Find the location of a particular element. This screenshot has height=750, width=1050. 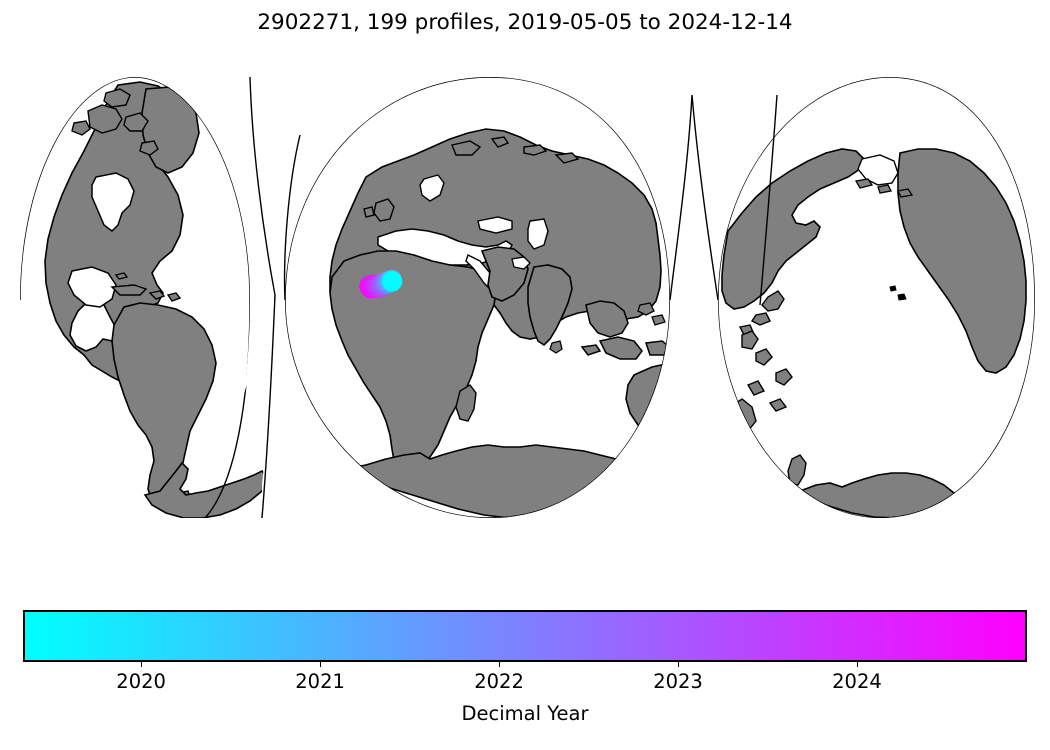

landmass-new-guinea is located at coordinates (699, 352).